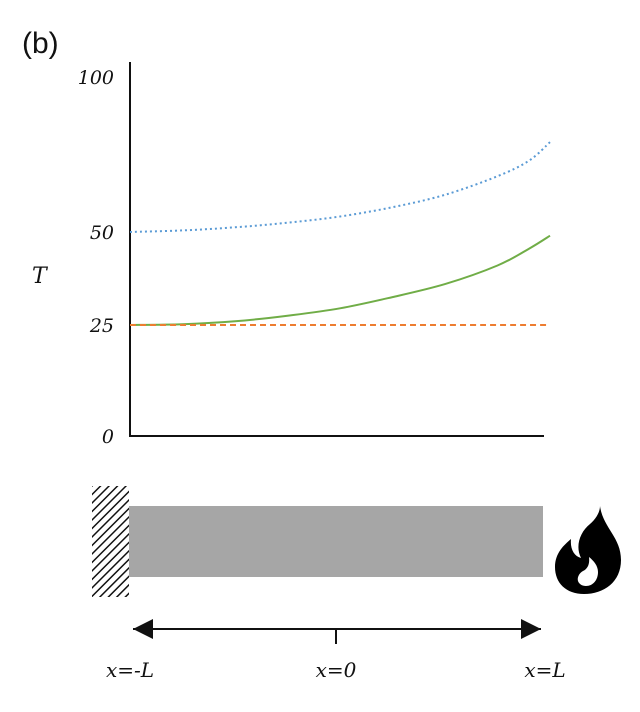 The height and width of the screenshot is (712, 640). What do you see at coordinates (588, 550) in the screenshot?
I see `fire-icon` at bounding box center [588, 550].